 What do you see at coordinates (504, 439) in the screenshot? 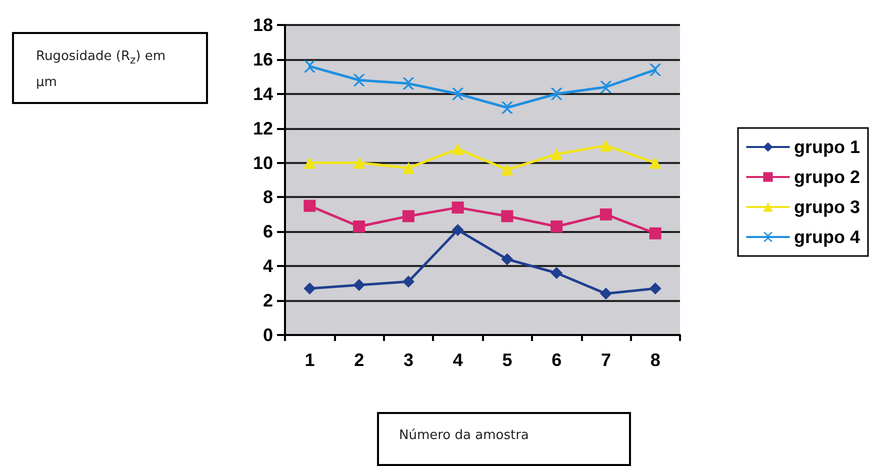
I see `x-axis-title: Número da amostra` at bounding box center [504, 439].